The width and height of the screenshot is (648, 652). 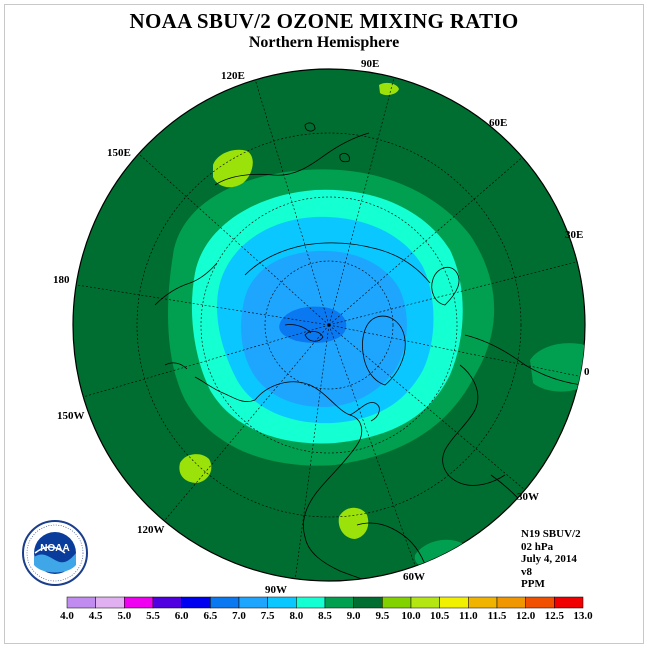 I want to click on colorbar-tick-label: 4.0, so click(x=67, y=616).